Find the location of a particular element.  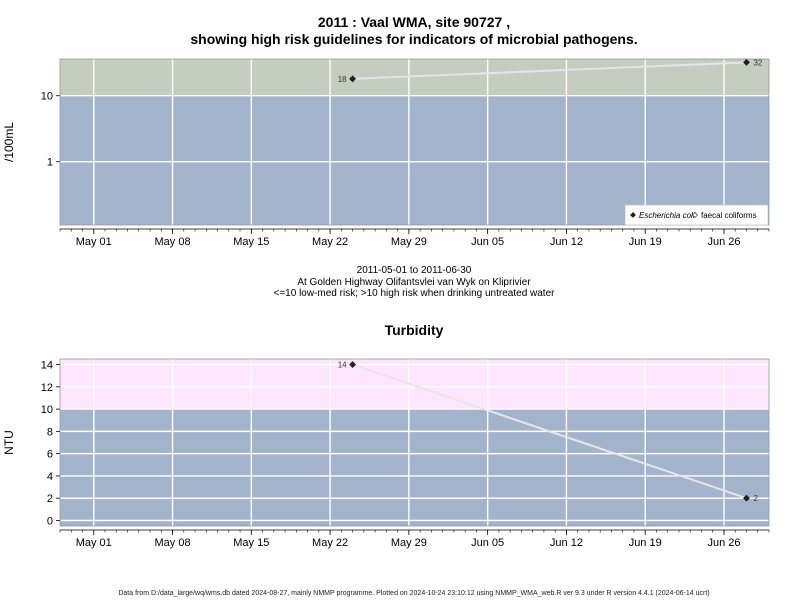

legend-label: Escherichia coli is located at coordinates (667, 215).